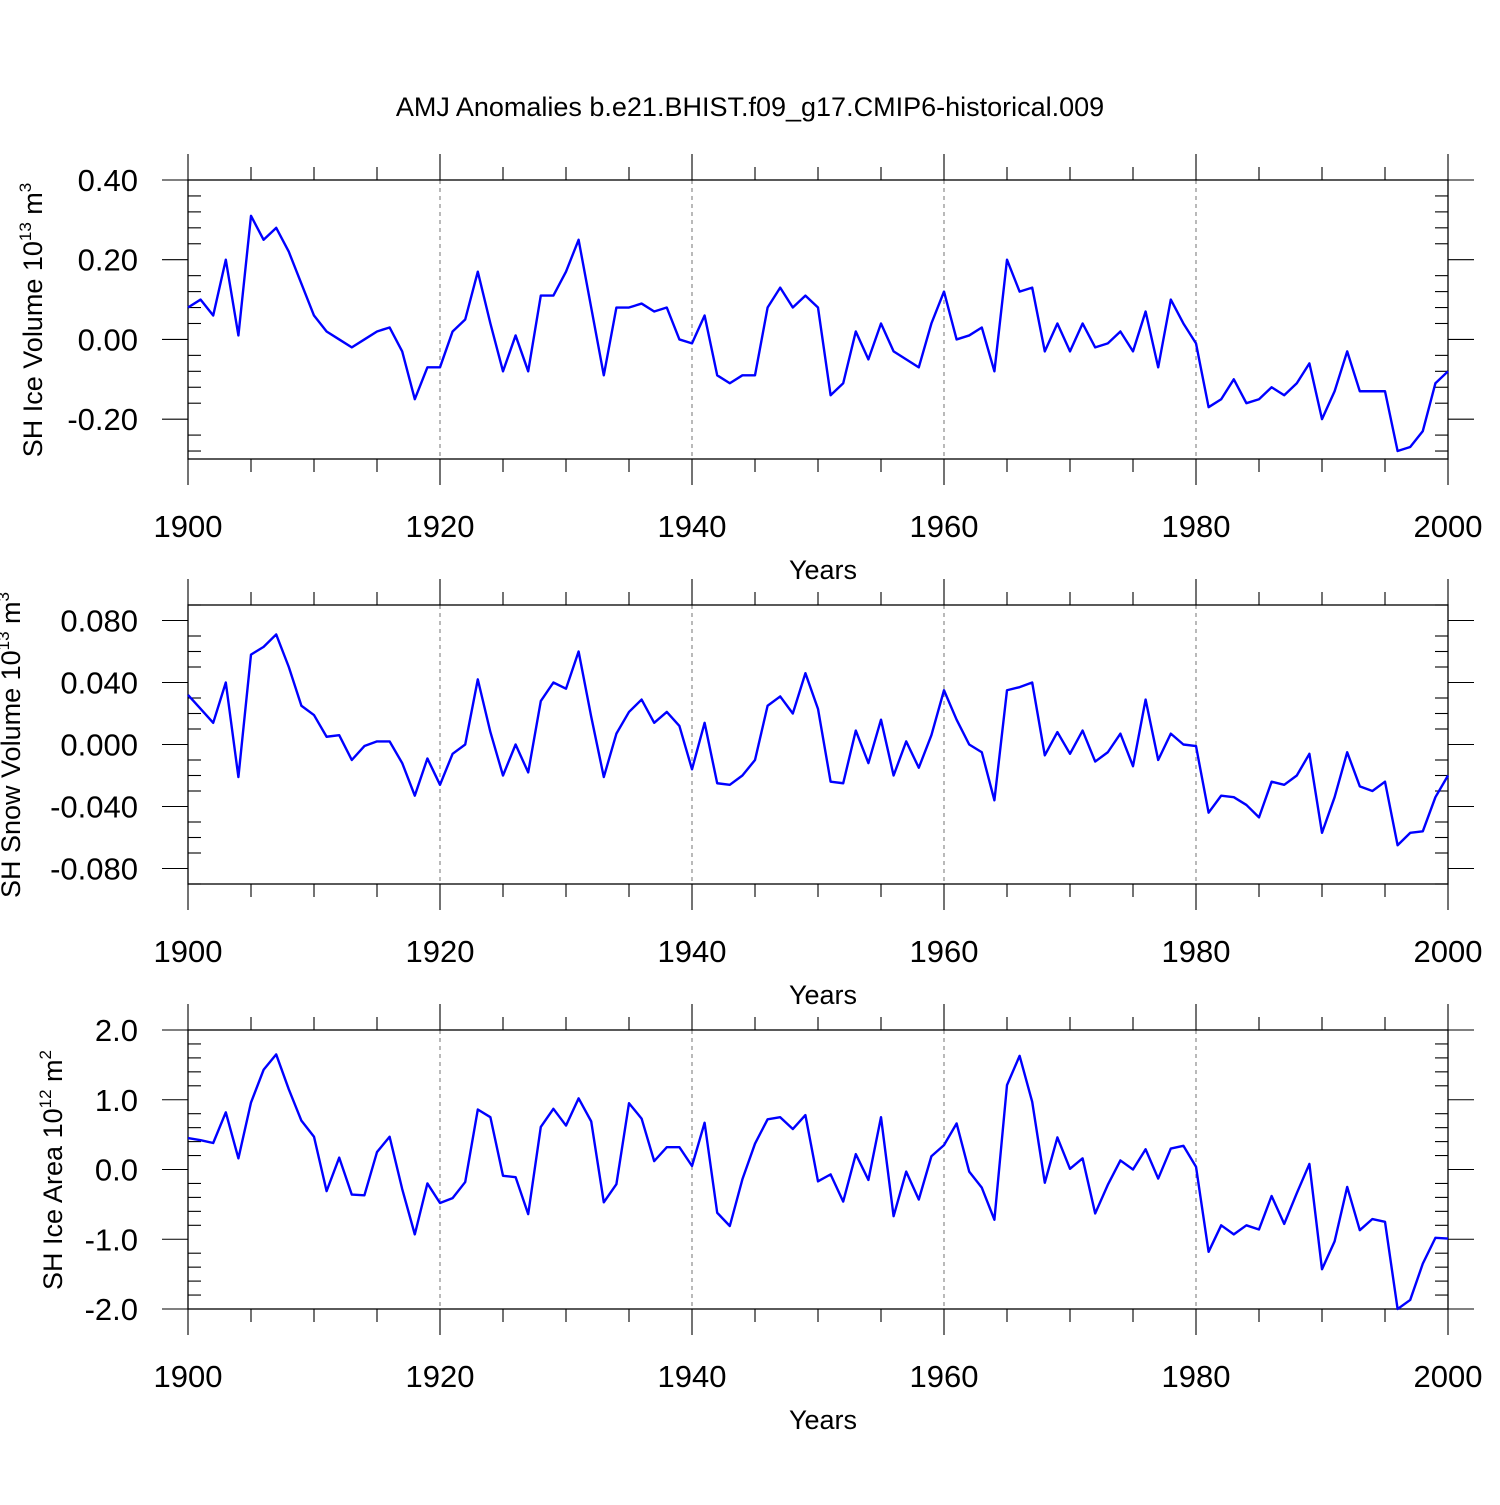  Describe the element at coordinates (94, 869) in the screenshot. I see `y-tick-label: -0.080` at that location.